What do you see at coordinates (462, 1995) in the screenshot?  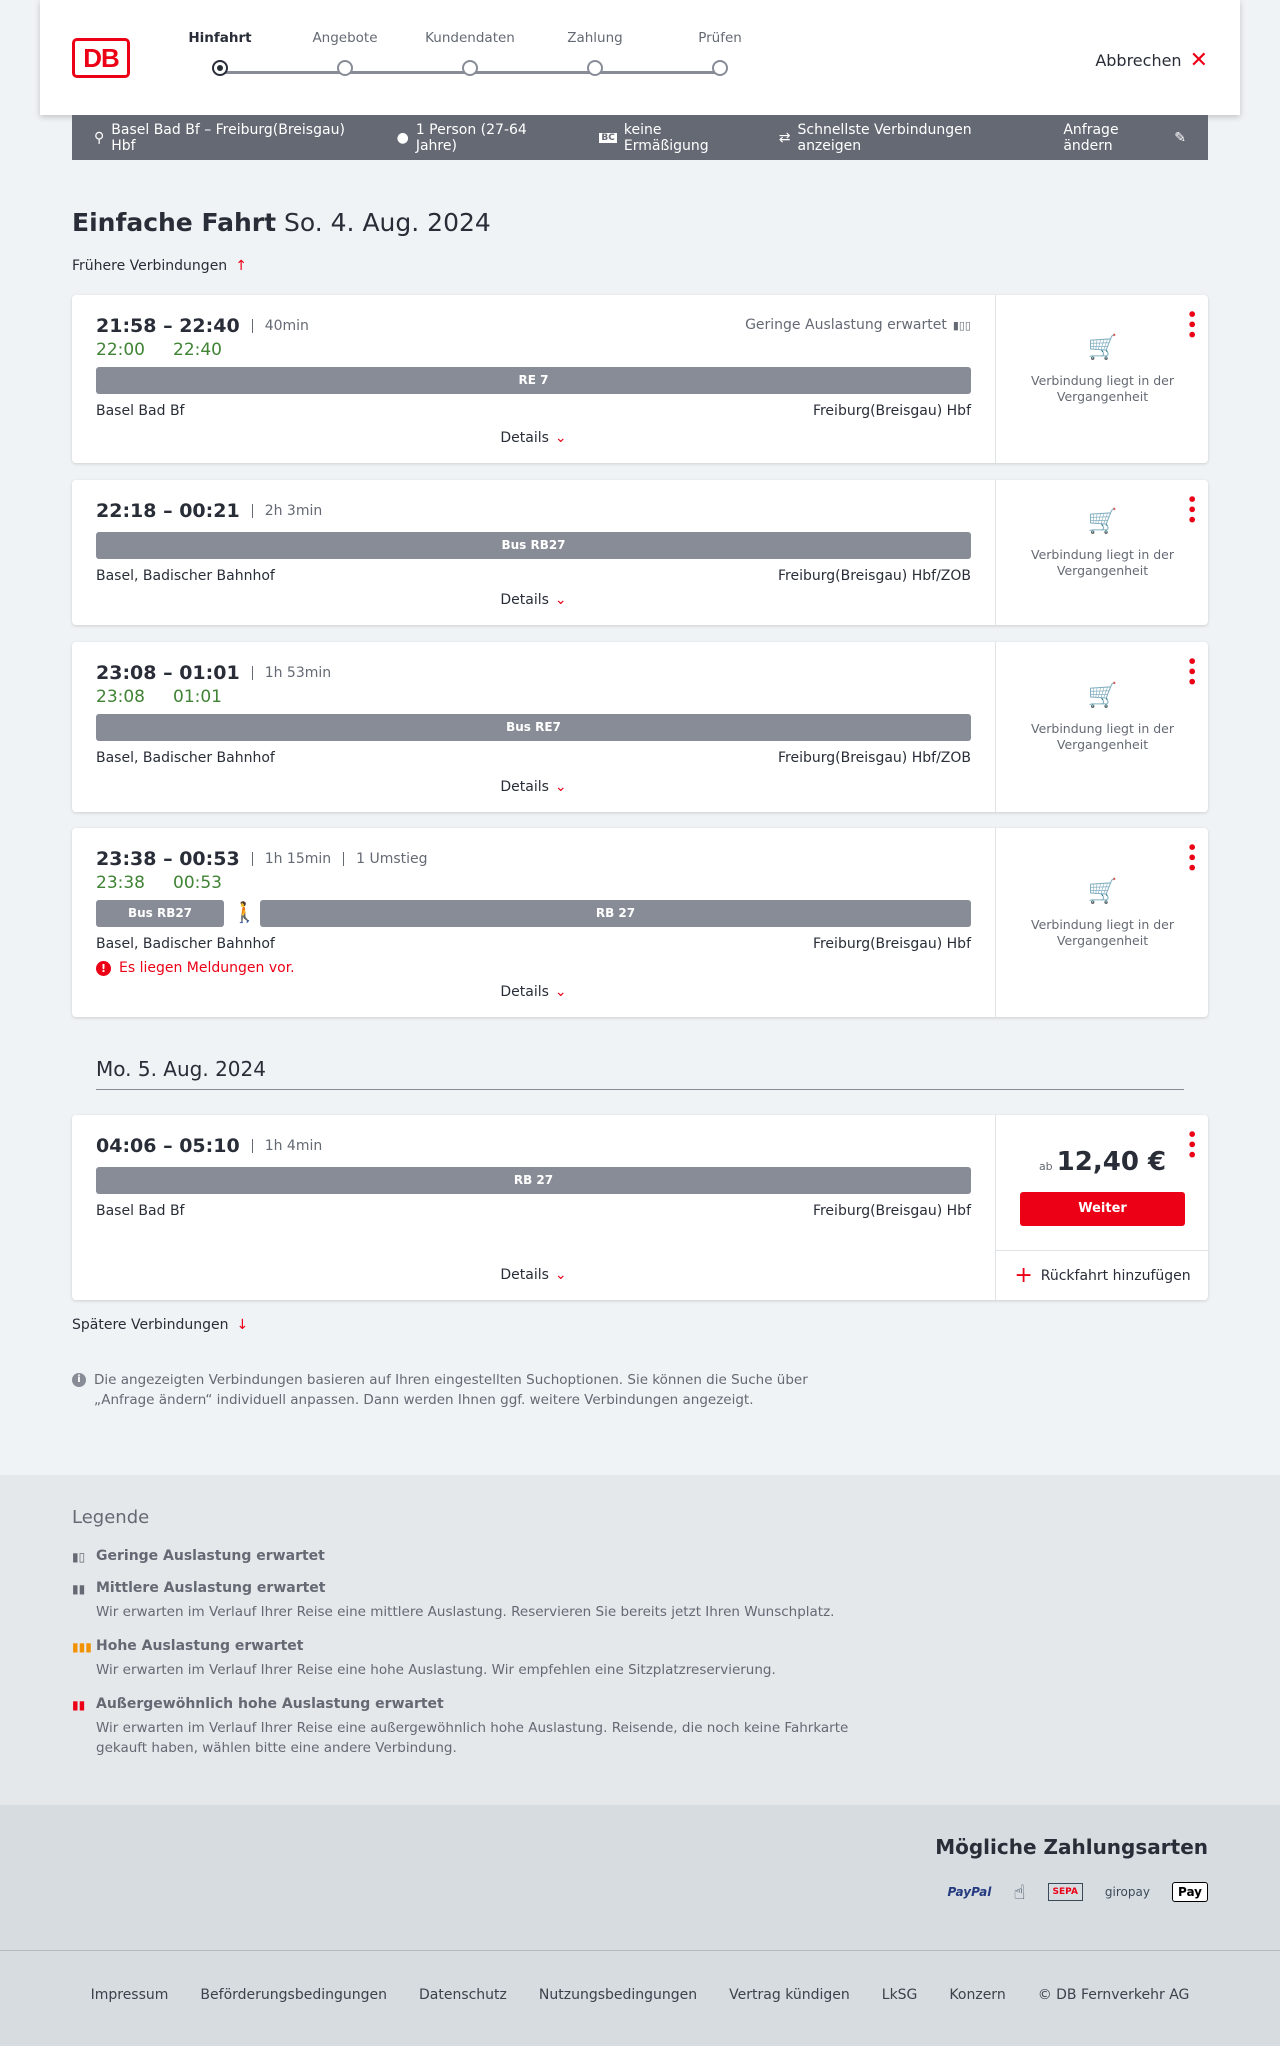 I see `footer-link-datenschutz: Datenschutz` at bounding box center [462, 1995].